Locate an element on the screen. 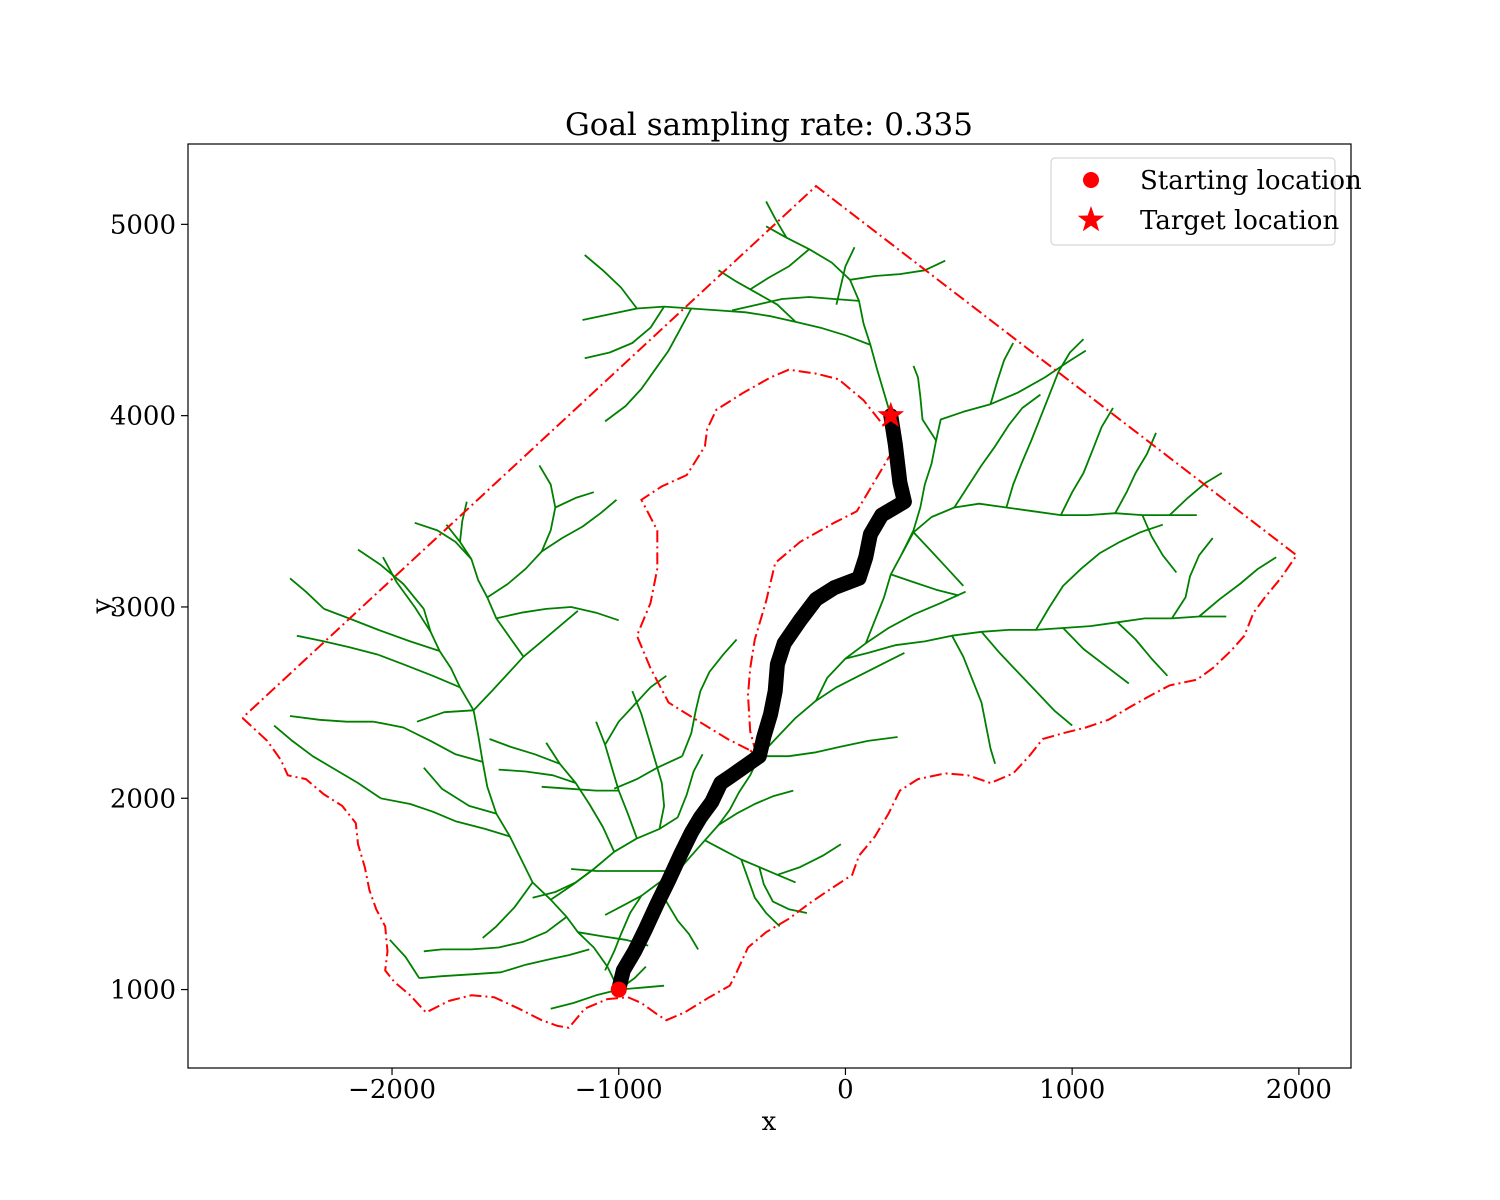 The image size is (1500, 1200). x-tick-label: −2000 is located at coordinates (392, 1090).